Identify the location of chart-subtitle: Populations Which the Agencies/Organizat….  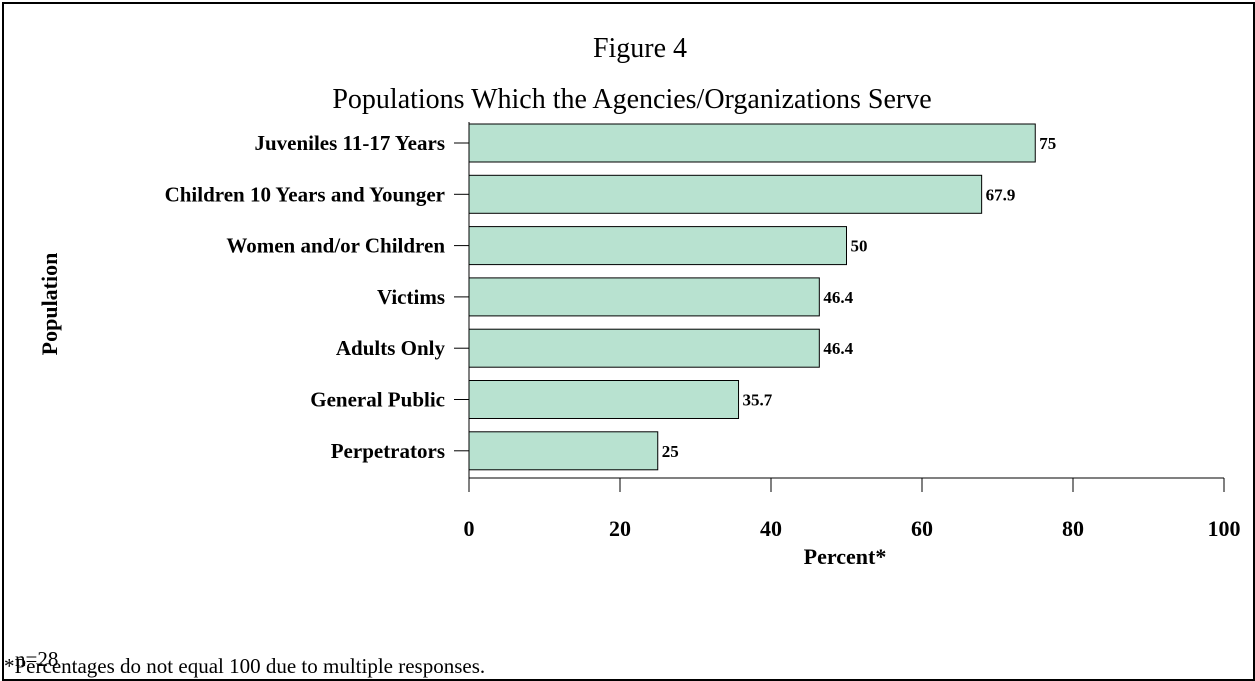
(631, 99).